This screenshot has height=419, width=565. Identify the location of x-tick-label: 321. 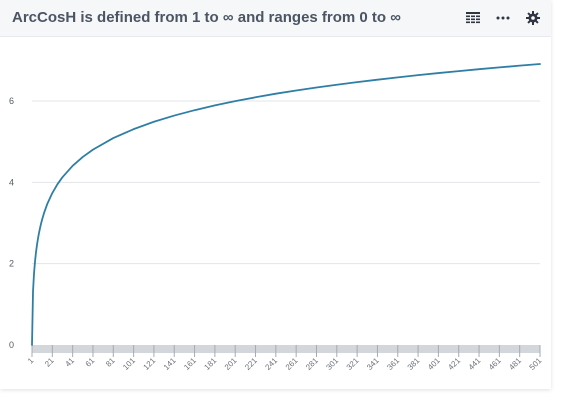
(353, 364).